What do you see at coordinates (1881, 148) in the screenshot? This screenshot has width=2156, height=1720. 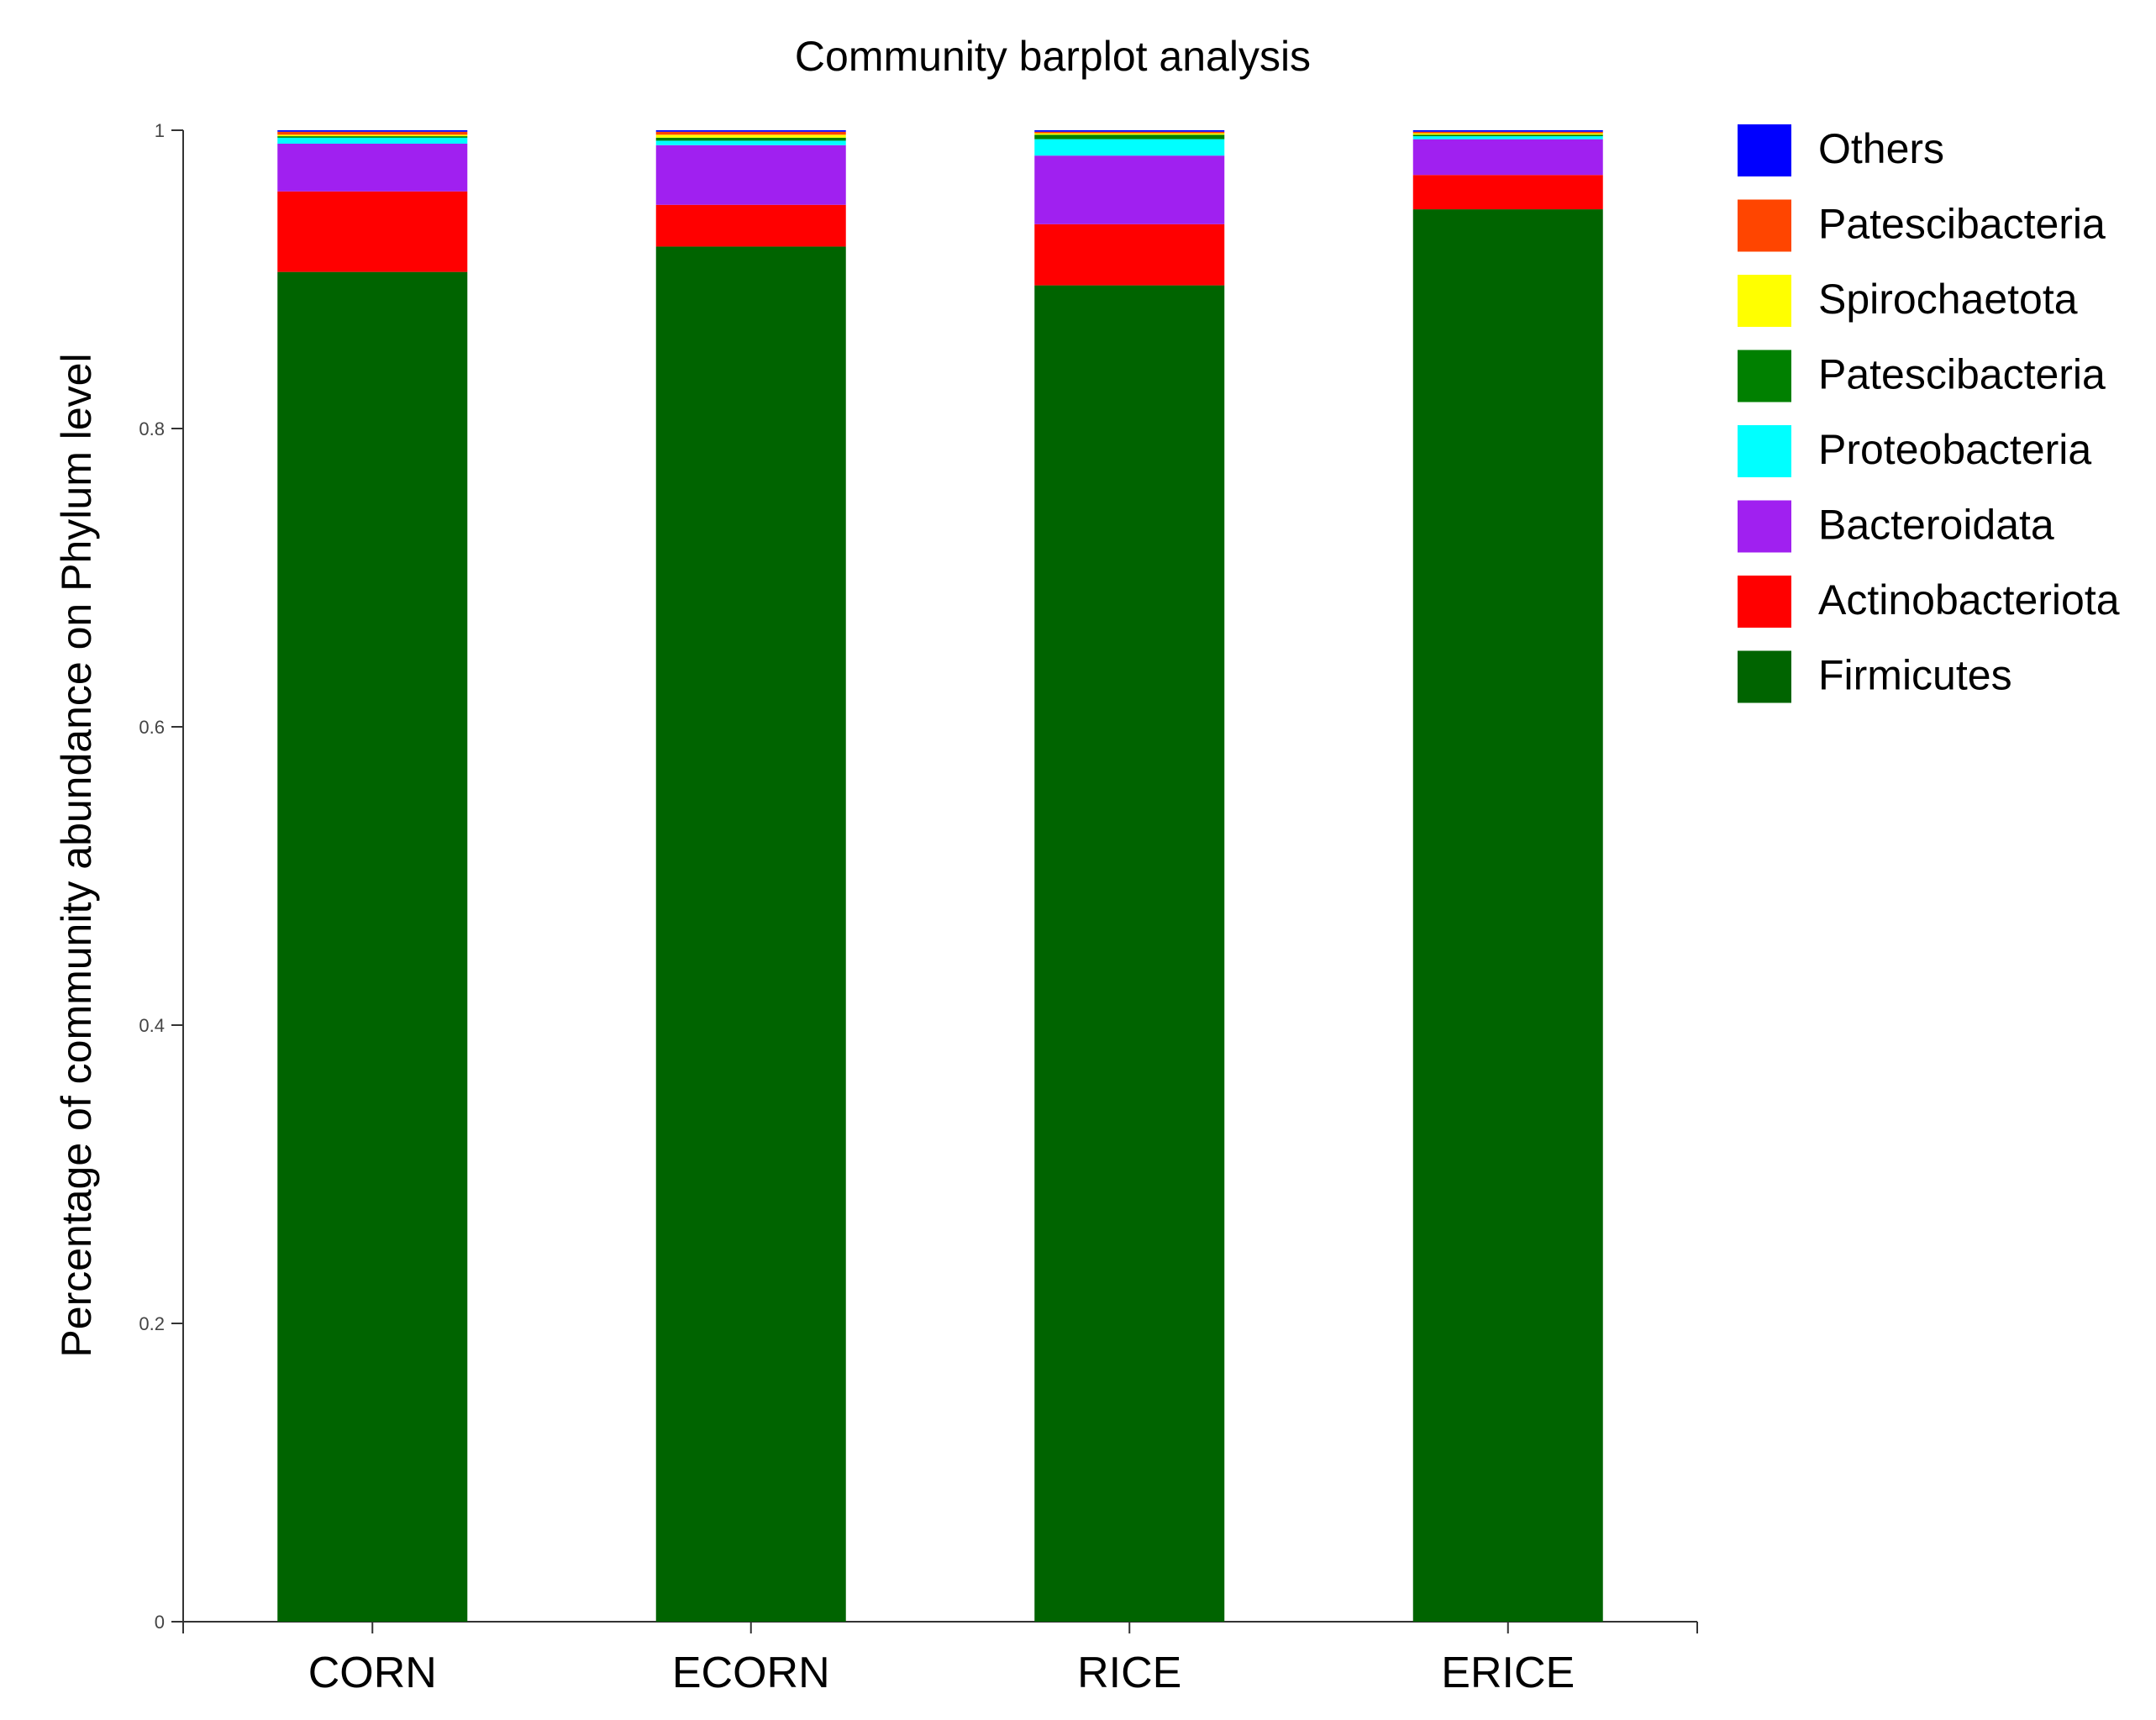 I see `legend-label: Others` at bounding box center [1881, 148].